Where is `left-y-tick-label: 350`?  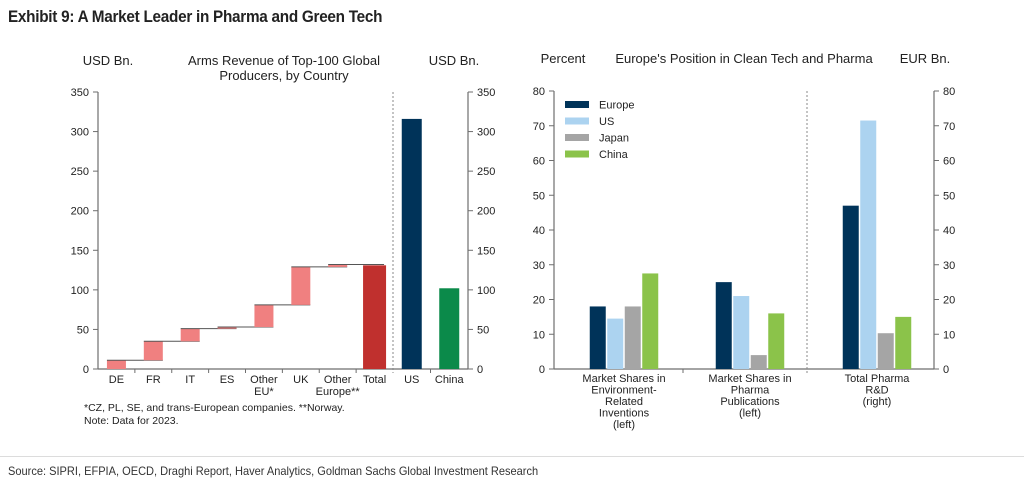 left-y-tick-label: 350 is located at coordinates (80, 93).